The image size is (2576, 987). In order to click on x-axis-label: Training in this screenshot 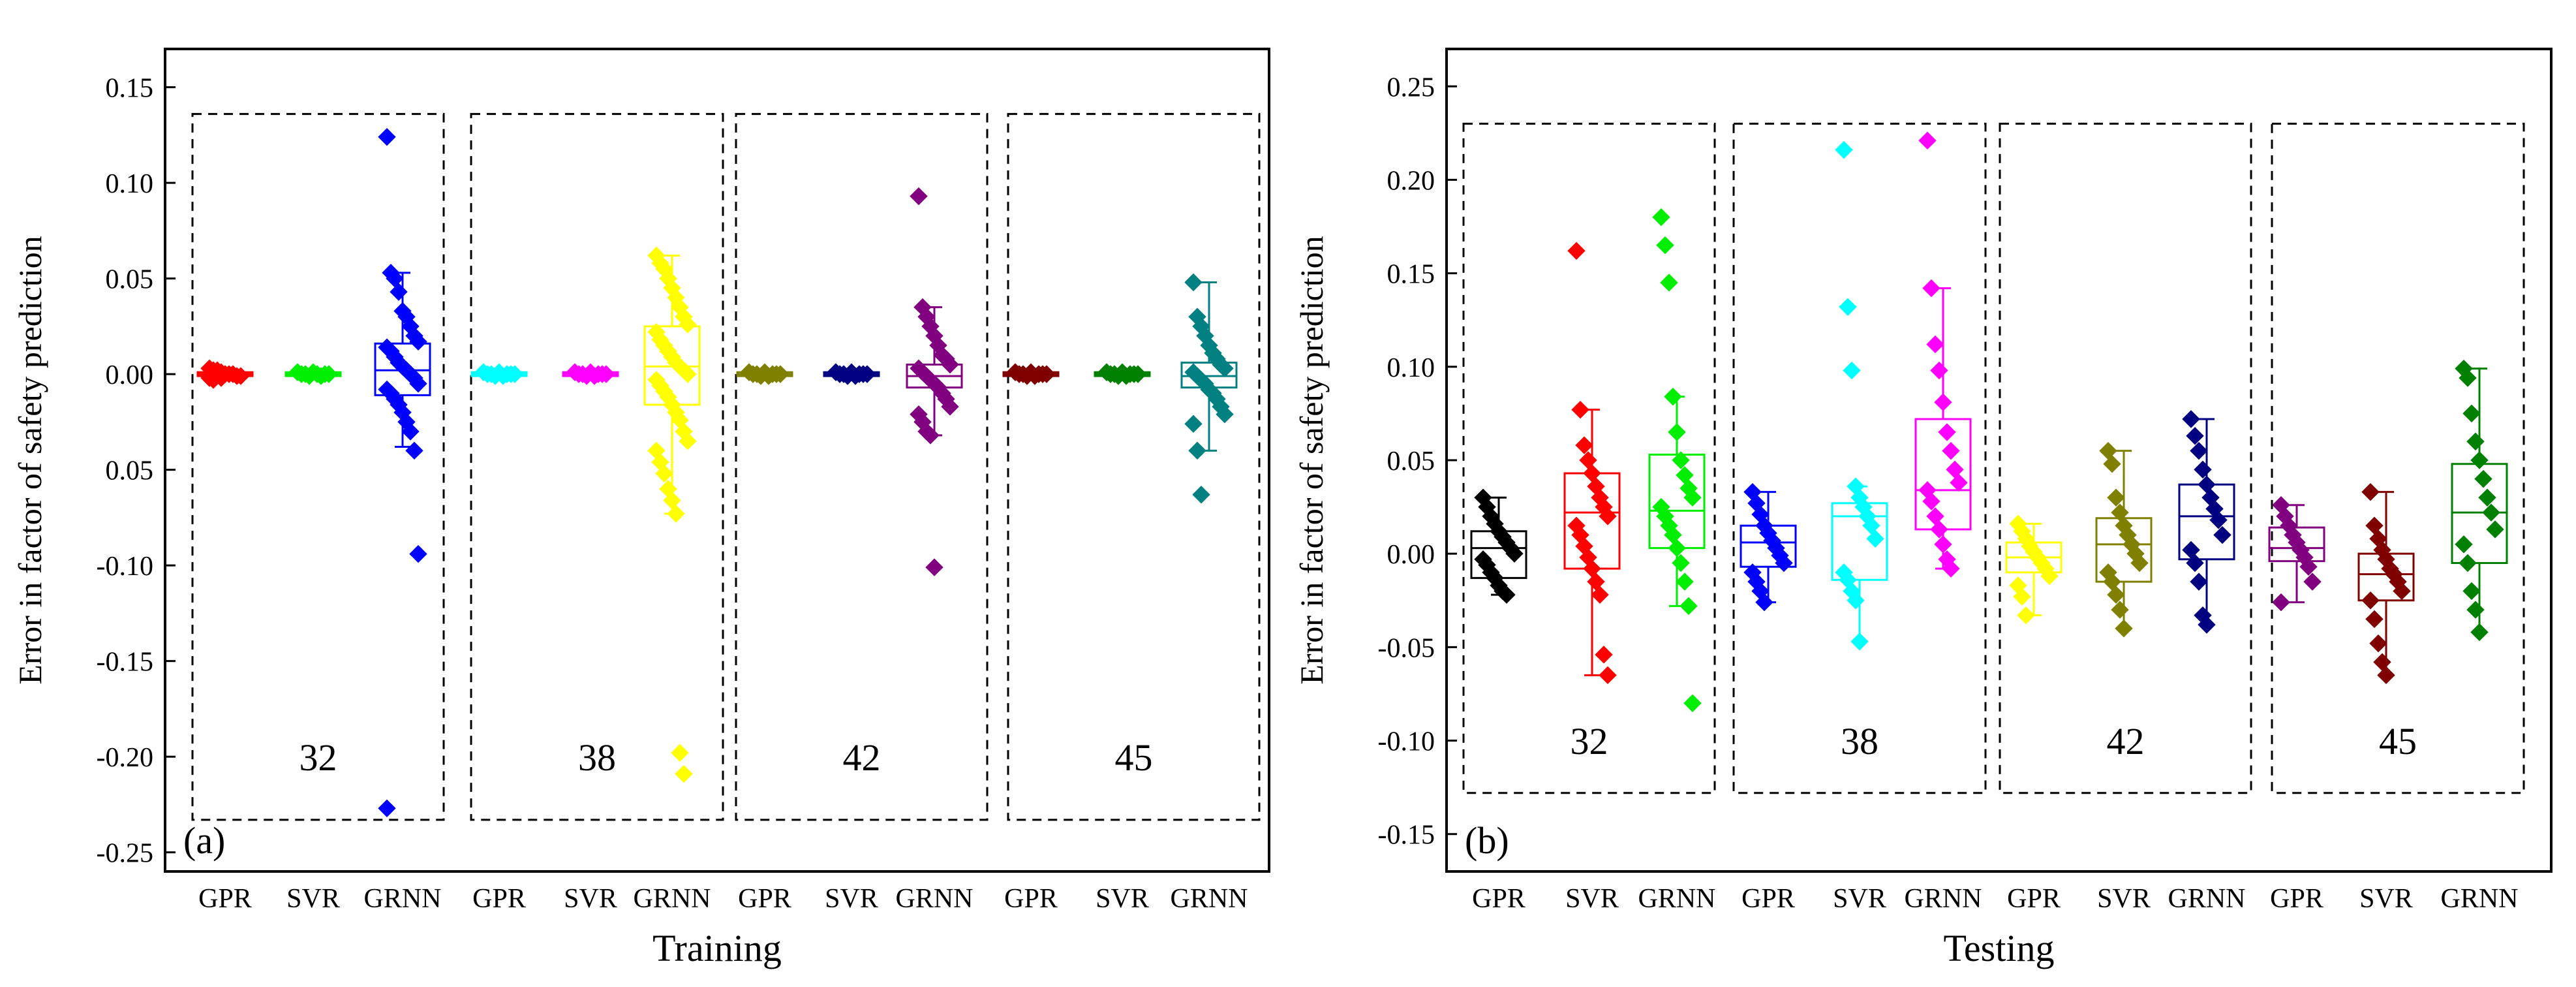, I will do `click(717, 948)`.